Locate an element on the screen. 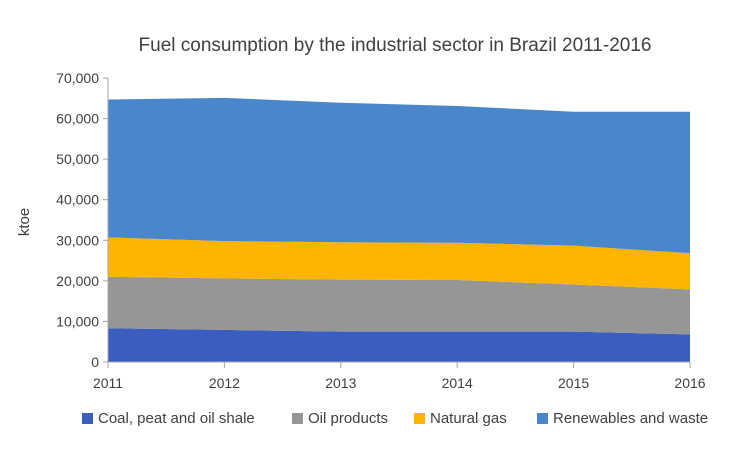  y-tick-label: 10,000 is located at coordinates (77, 321).